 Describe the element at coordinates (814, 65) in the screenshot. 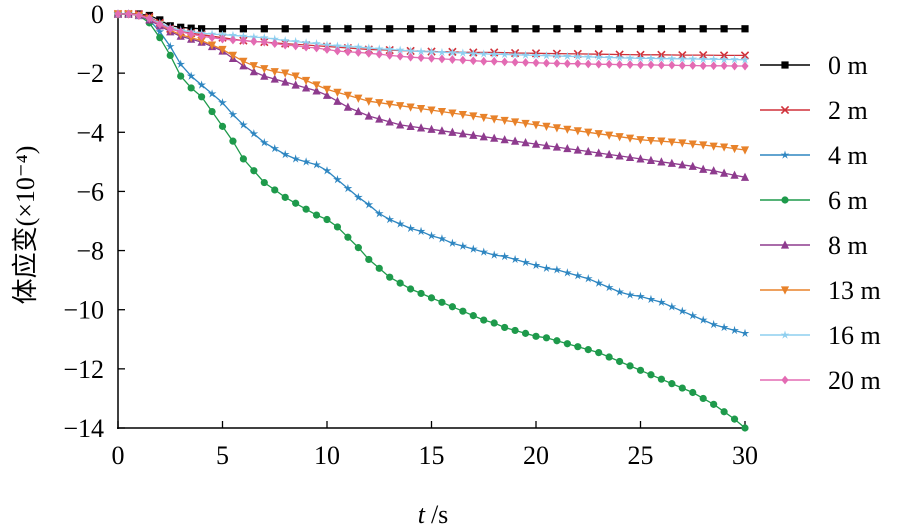

I see `legend-item: 0 m` at that location.